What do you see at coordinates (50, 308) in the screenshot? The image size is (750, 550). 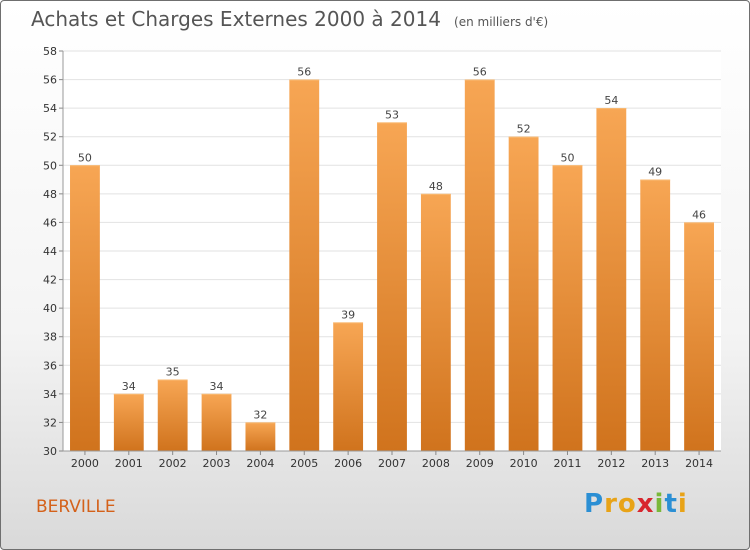 I see `y-tick-label: 40` at bounding box center [50, 308].